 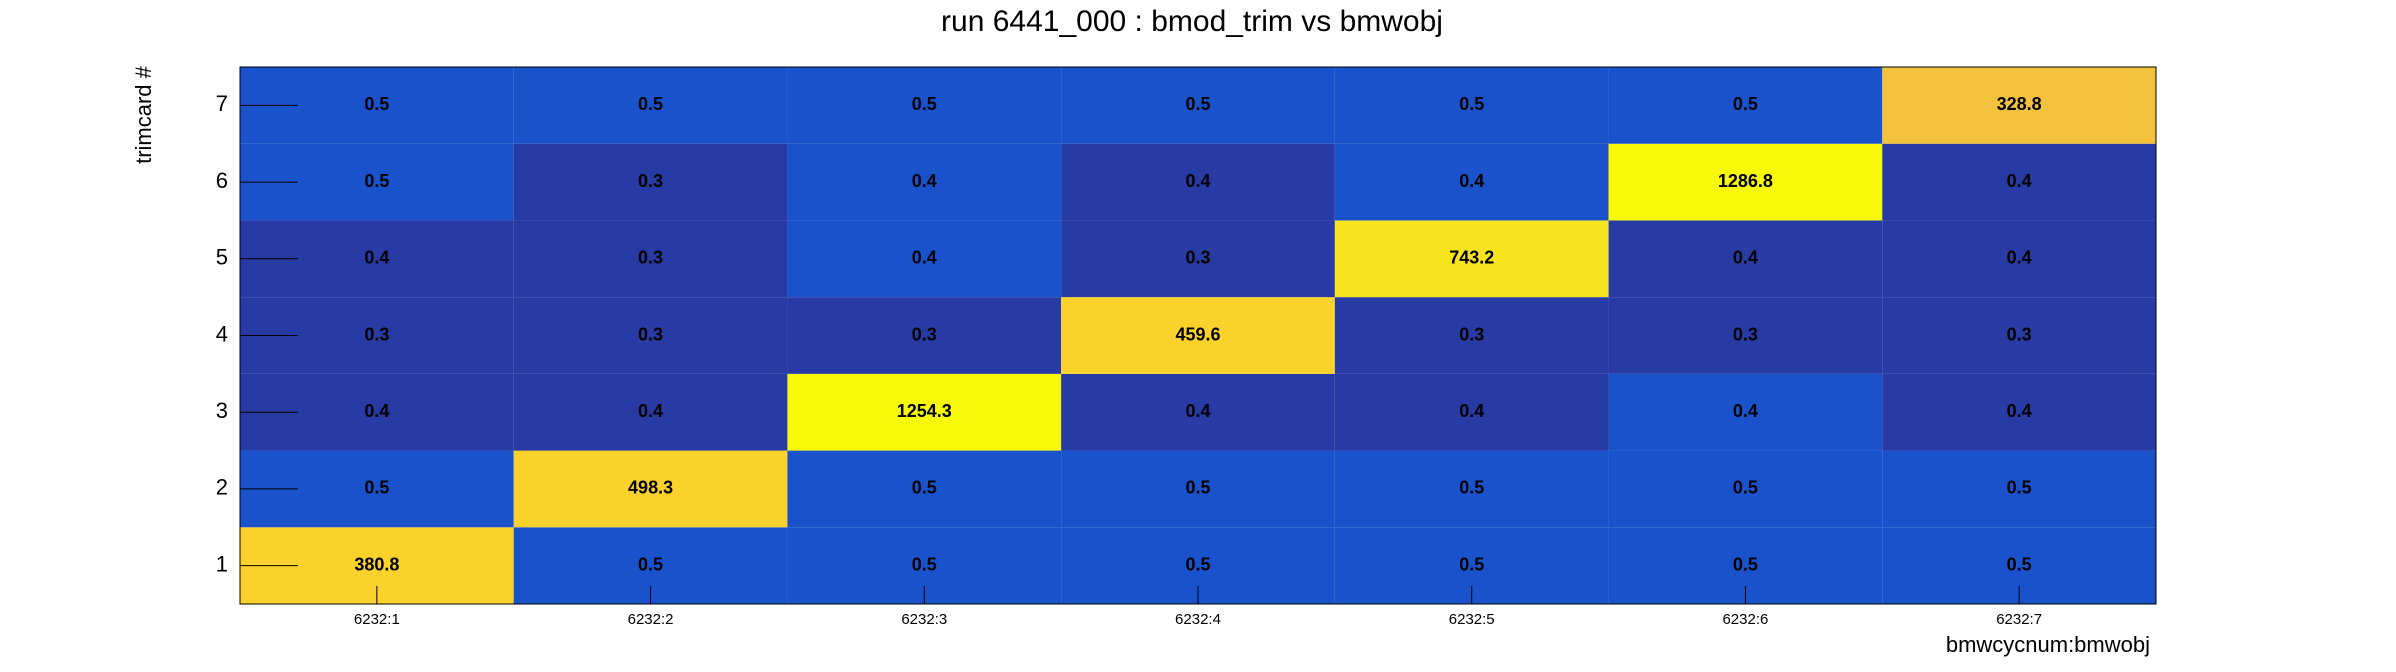 I want to click on cell-label: 380.8, so click(x=376, y=564).